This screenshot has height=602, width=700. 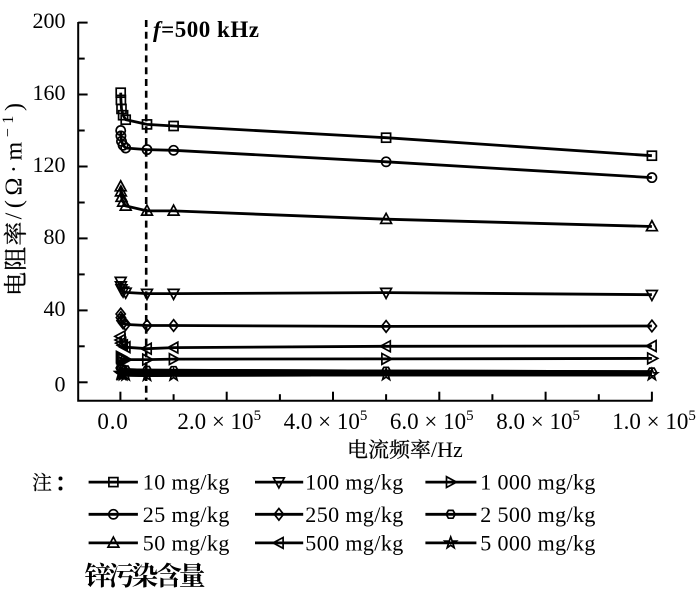 I want to click on svg-text: 2 500 mg/kg, so click(x=538, y=514).